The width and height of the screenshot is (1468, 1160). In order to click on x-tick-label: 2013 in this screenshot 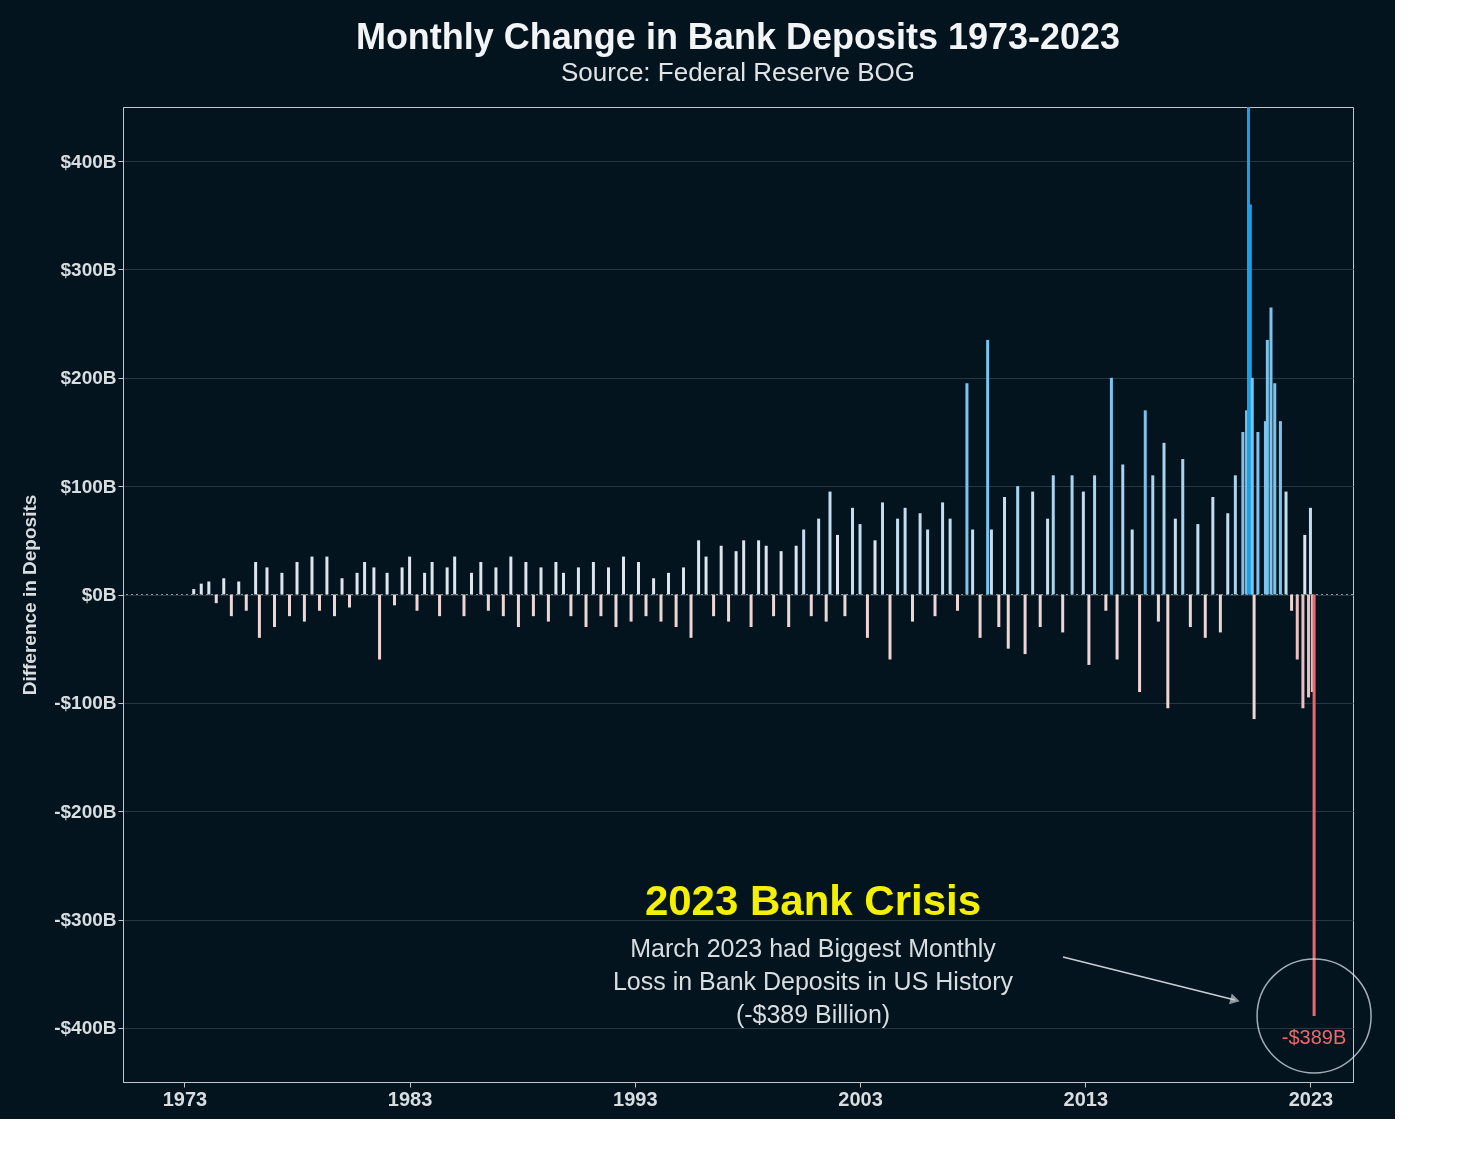, I will do `click(1086, 1098)`.